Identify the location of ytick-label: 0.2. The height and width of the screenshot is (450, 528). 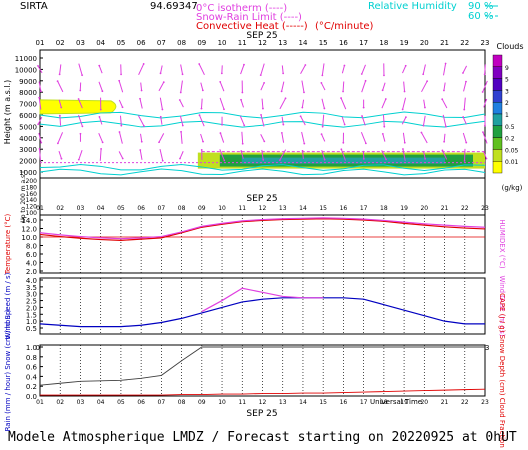
(31, 387).